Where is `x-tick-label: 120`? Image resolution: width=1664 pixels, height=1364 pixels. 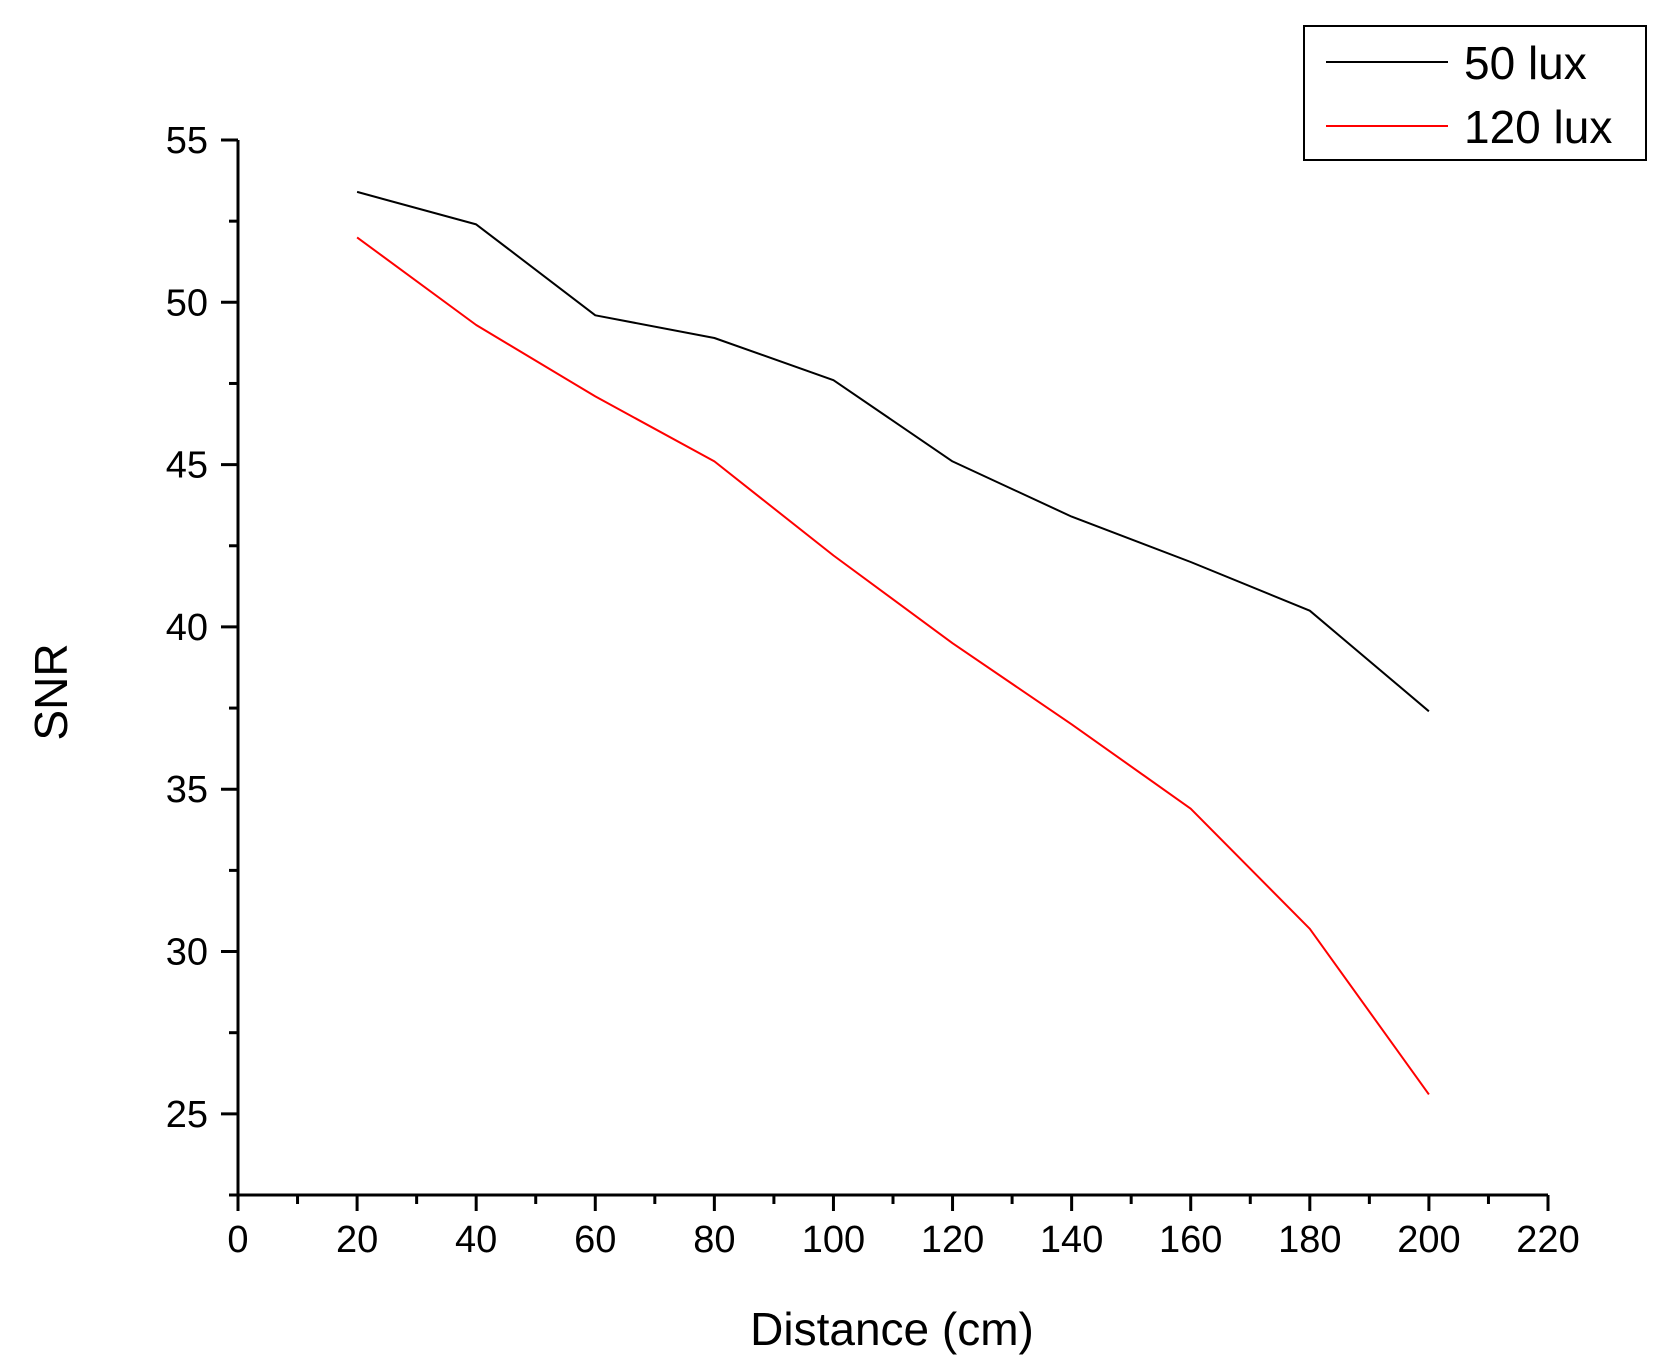 x-tick-label: 120 is located at coordinates (952, 1240).